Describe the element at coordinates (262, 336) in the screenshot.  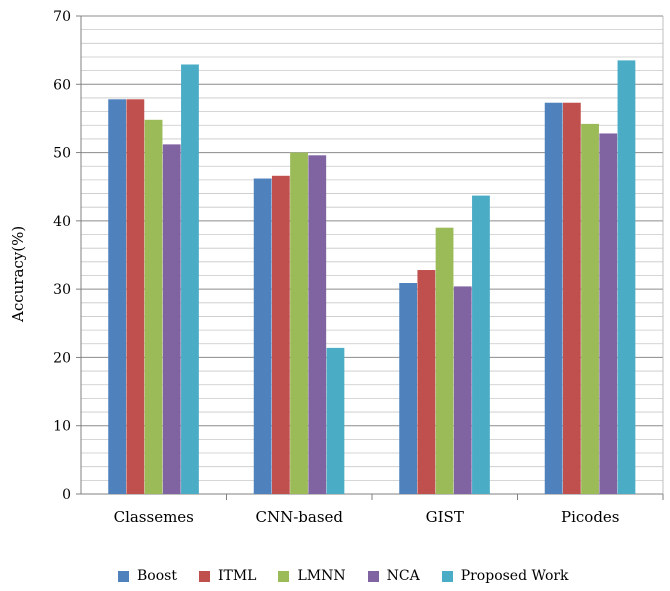
I see `bar-boost-cnn-based` at that location.